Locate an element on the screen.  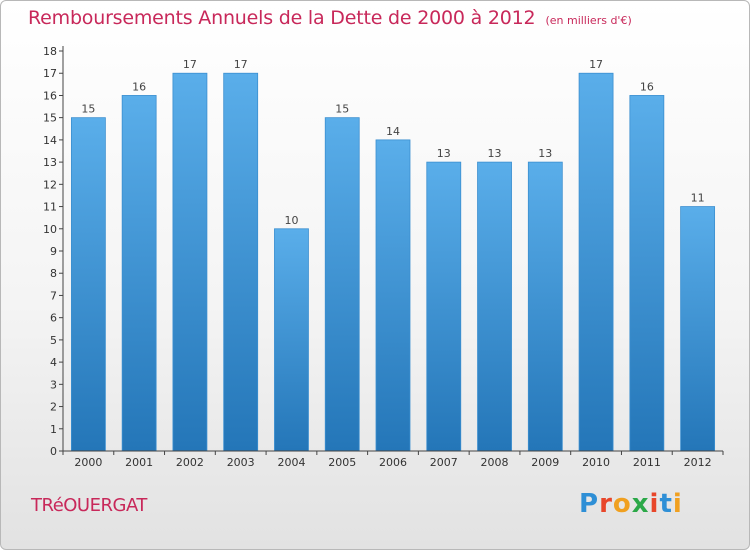
bar-2006 is located at coordinates (393, 295).